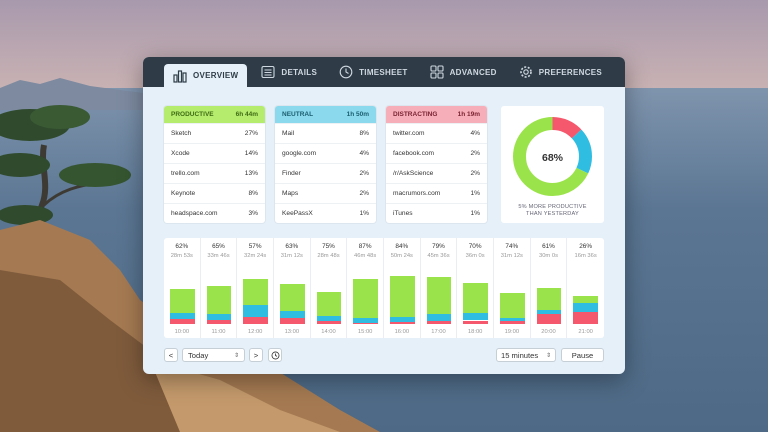 The height and width of the screenshot is (432, 768). Describe the element at coordinates (475, 246) in the screenshot. I see `hour-productivity-percent: 70%` at that location.